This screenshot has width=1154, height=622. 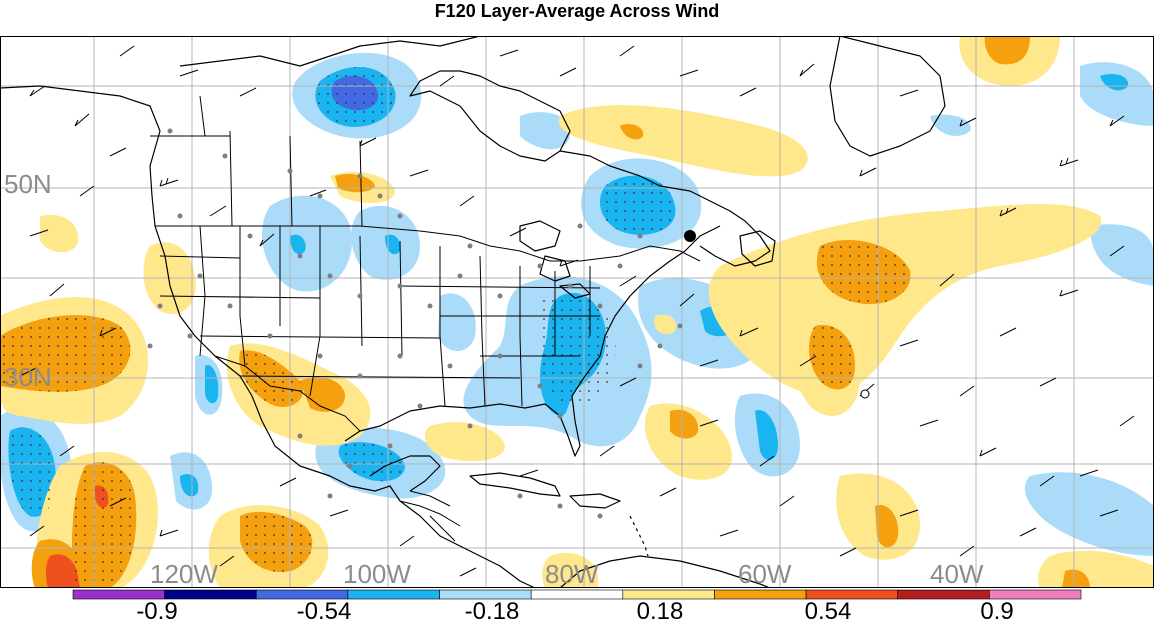 I want to click on hispaniola, so click(x=595, y=501).